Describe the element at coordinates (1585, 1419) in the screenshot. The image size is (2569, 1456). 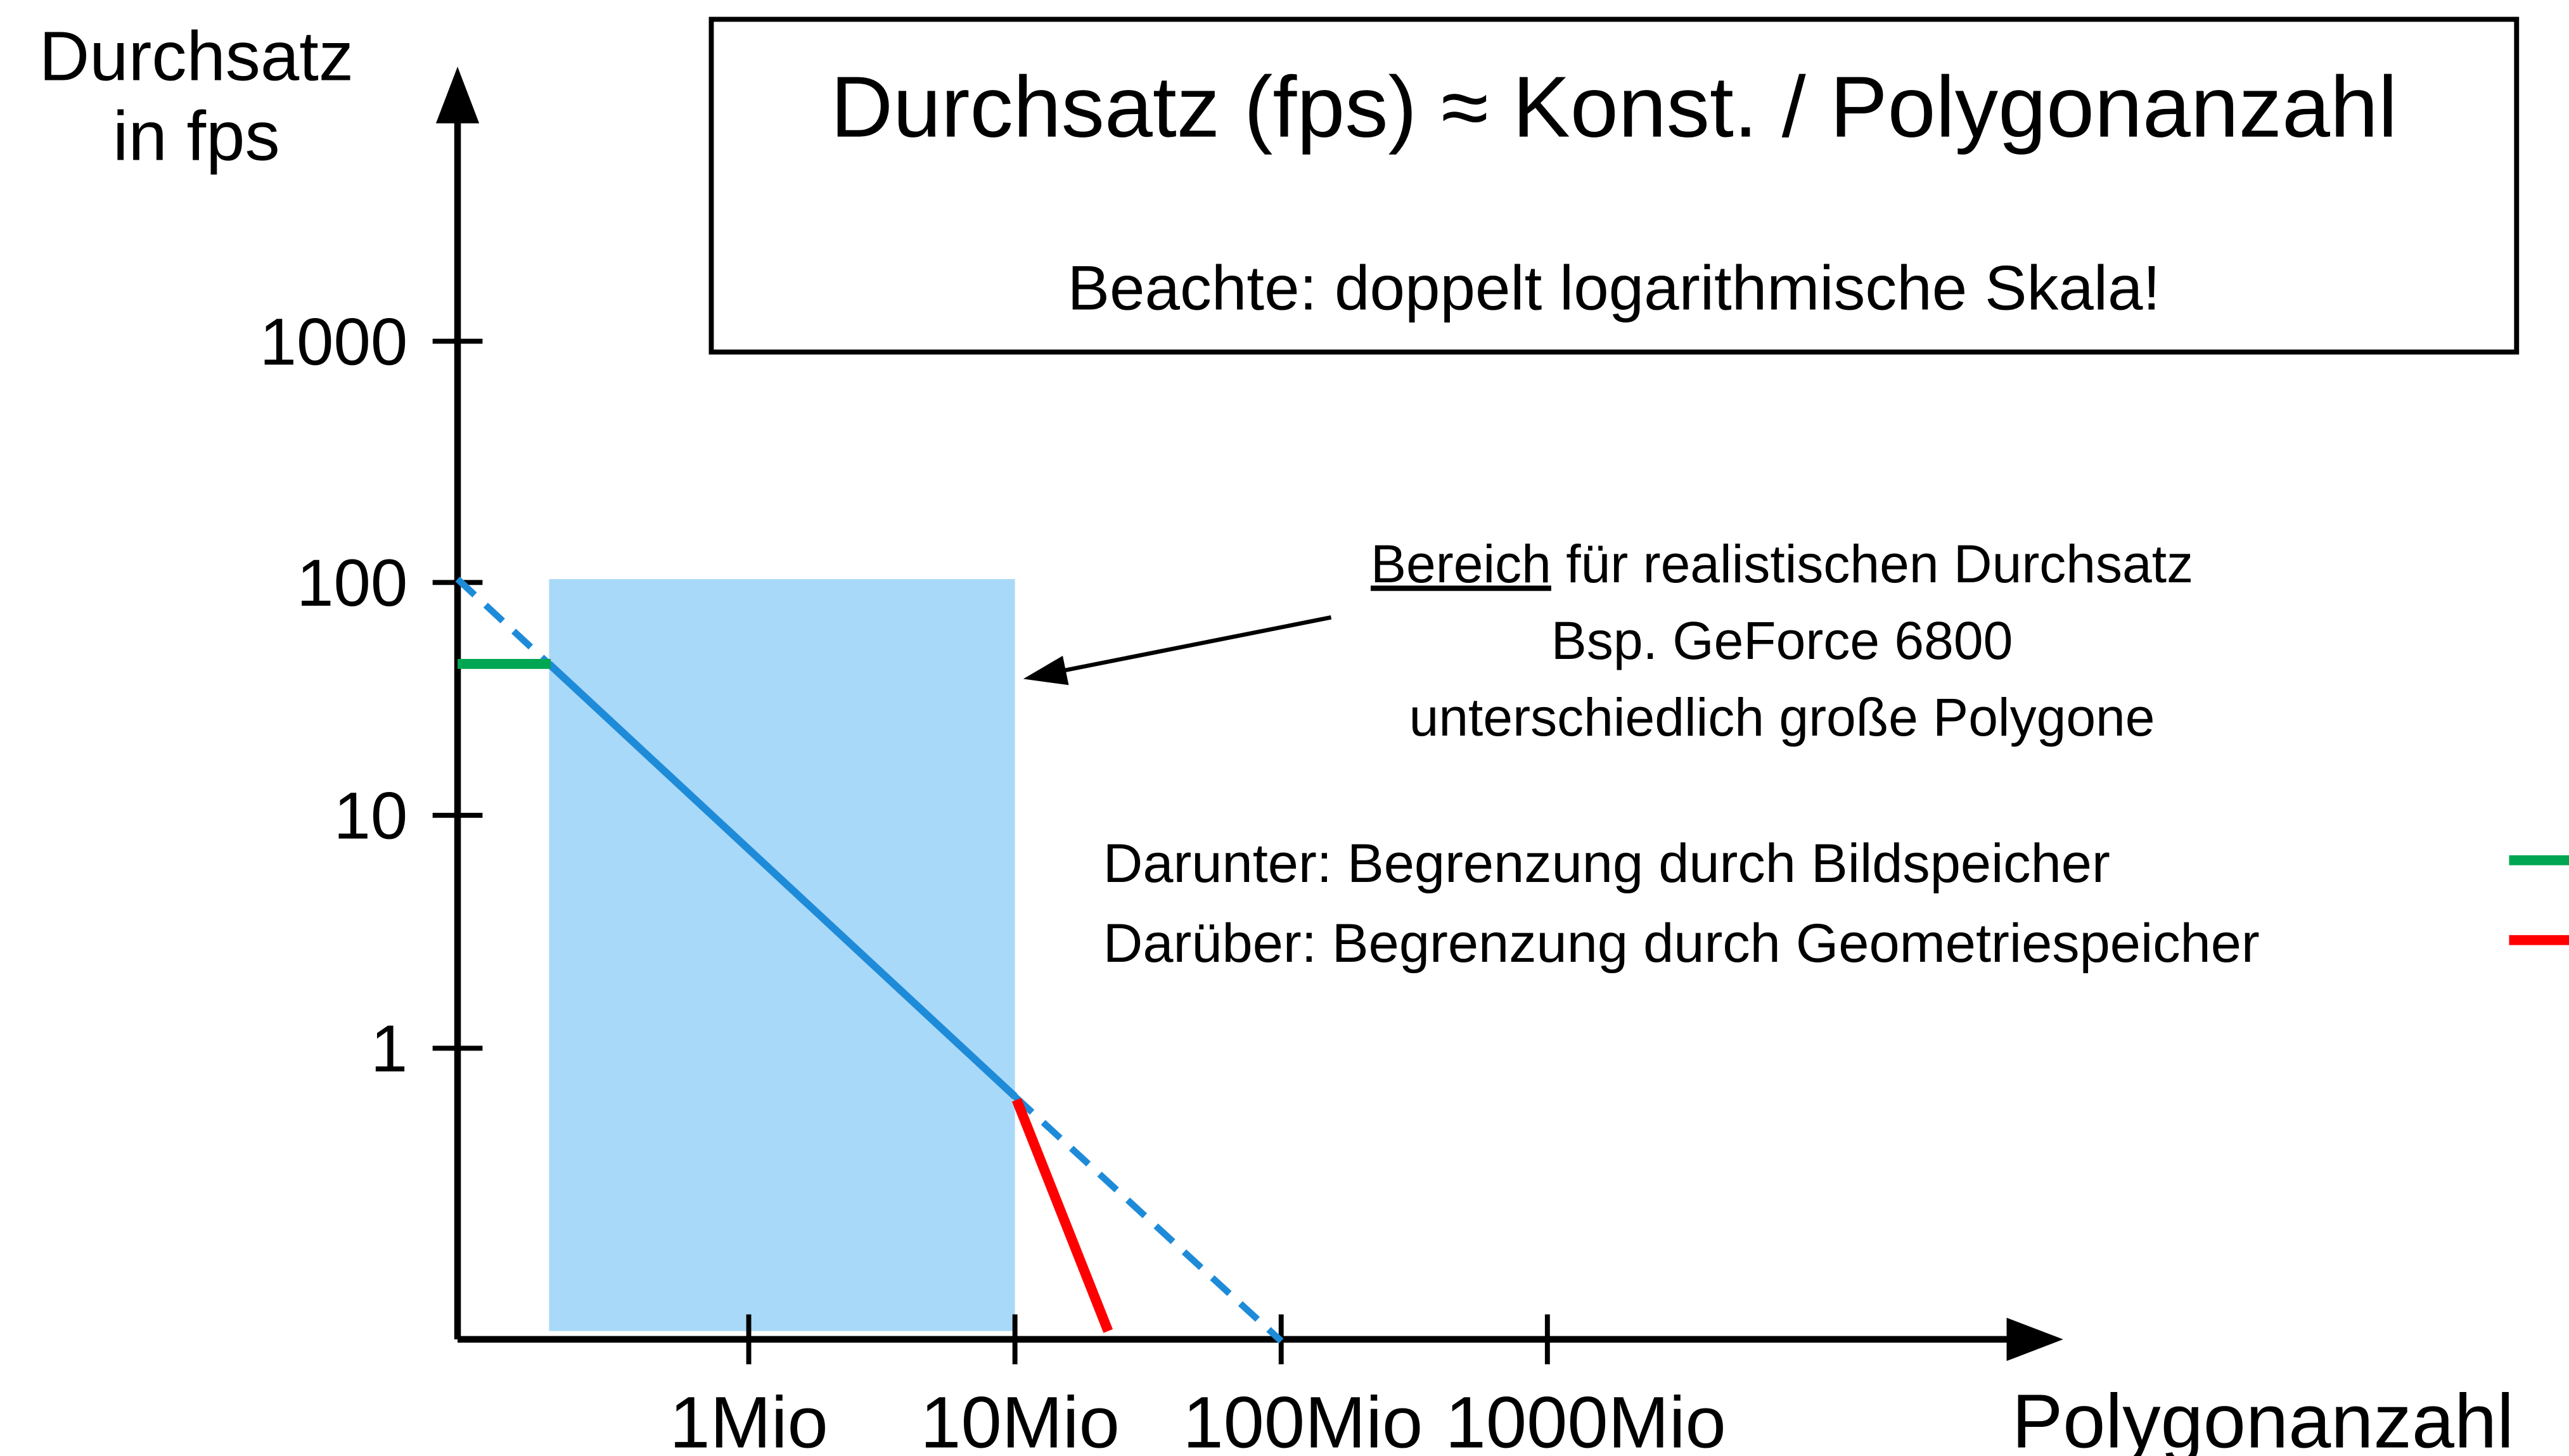
I see `x-tick-label: 1000Mio` at that location.